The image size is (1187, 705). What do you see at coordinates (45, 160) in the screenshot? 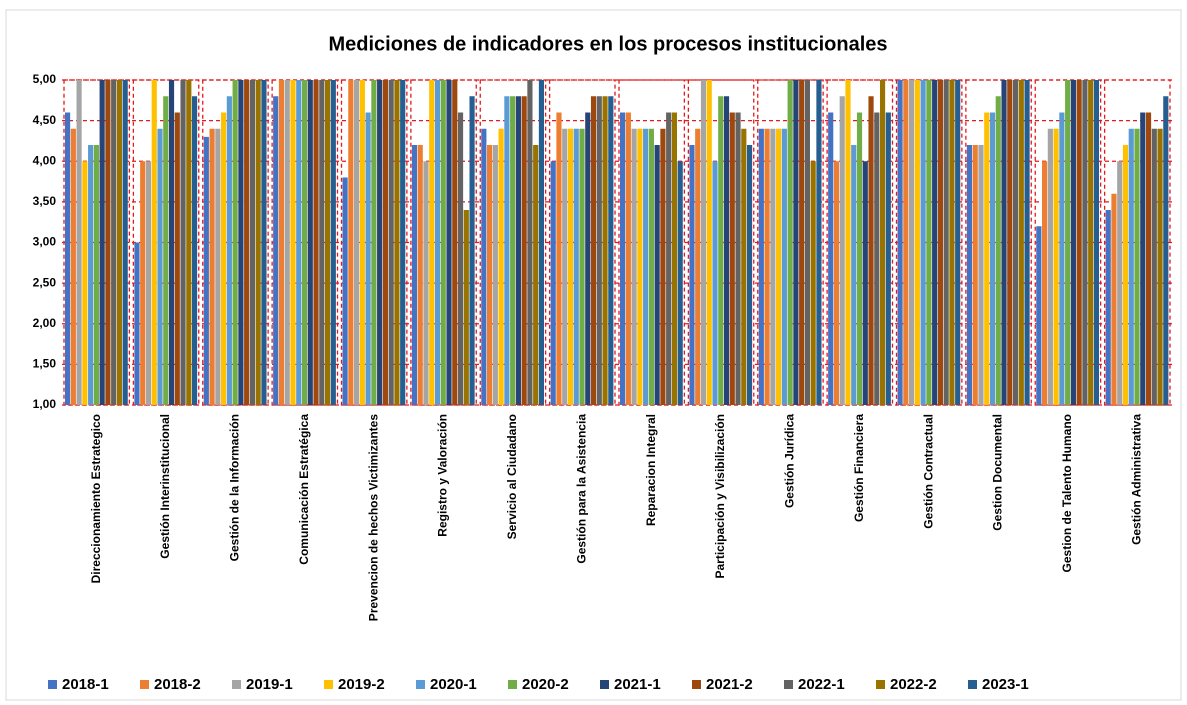
I see `y-tick-label: 4,00` at bounding box center [45, 160].